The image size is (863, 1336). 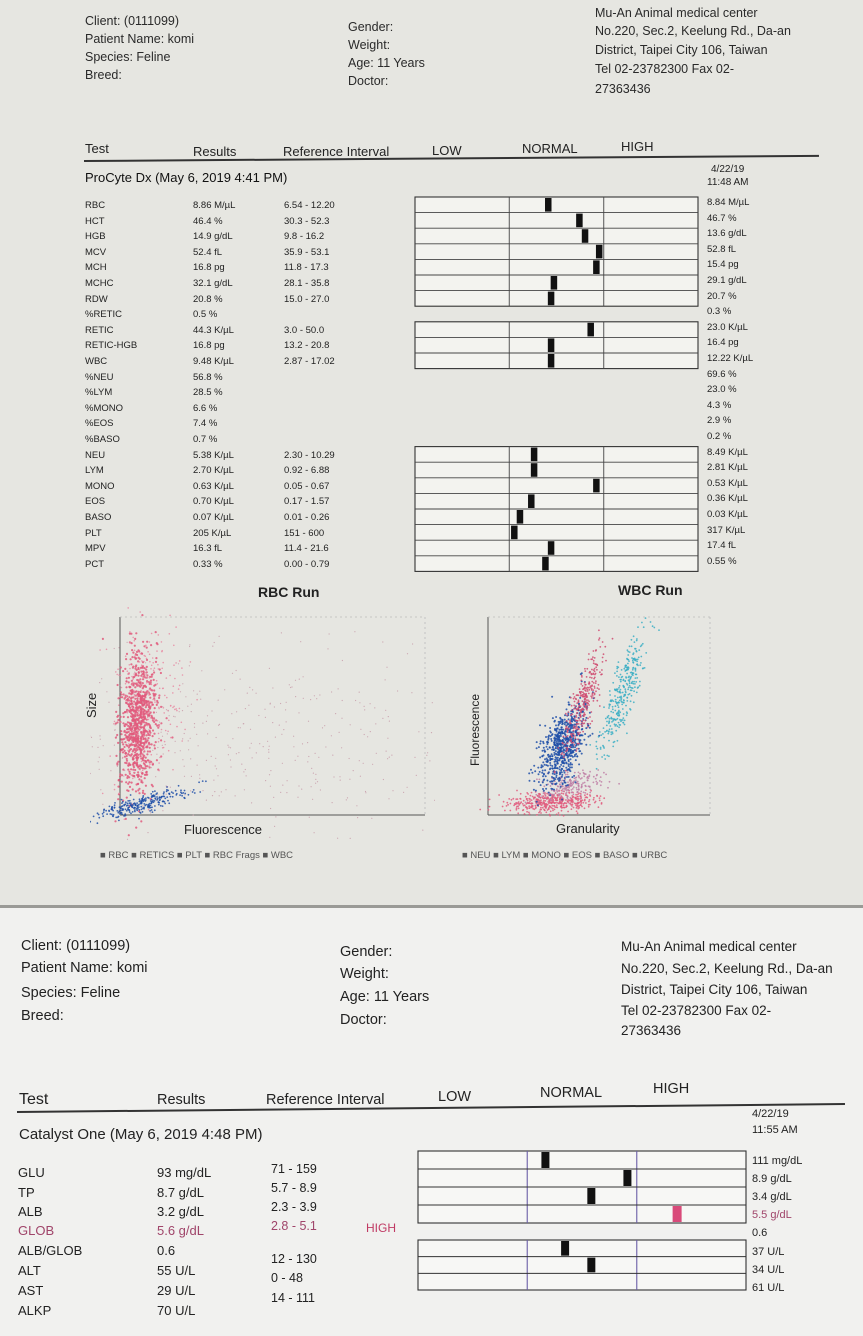 I want to click on col-high-2: HIGH, so click(x=671, y=1089).